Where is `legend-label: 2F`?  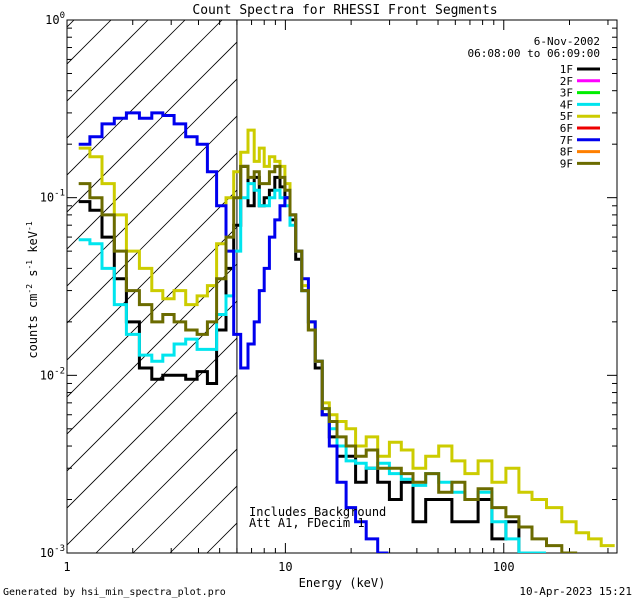 legend-label: 2F is located at coordinates (566, 81).